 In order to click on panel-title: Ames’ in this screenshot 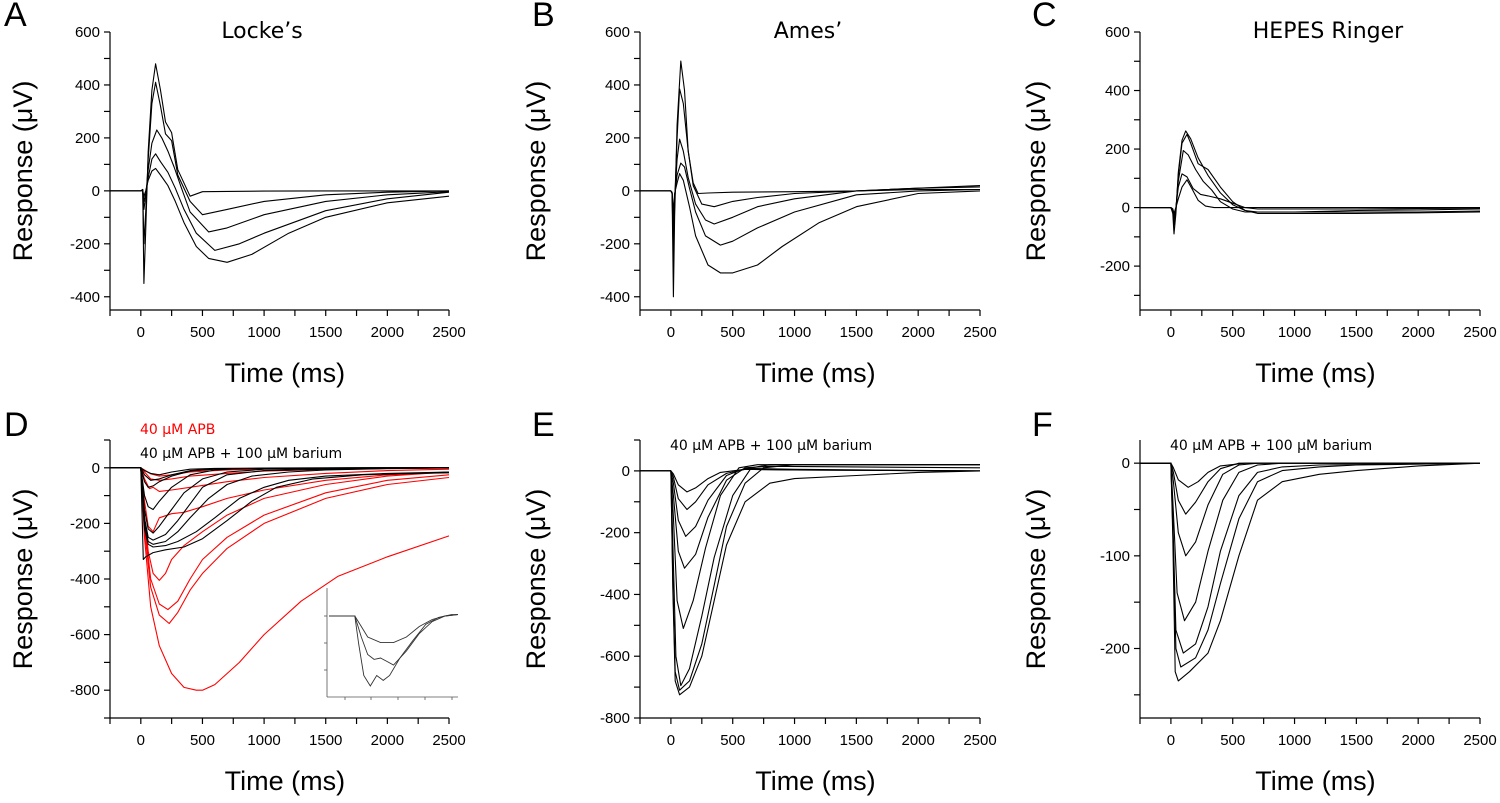, I will do `click(808, 31)`.